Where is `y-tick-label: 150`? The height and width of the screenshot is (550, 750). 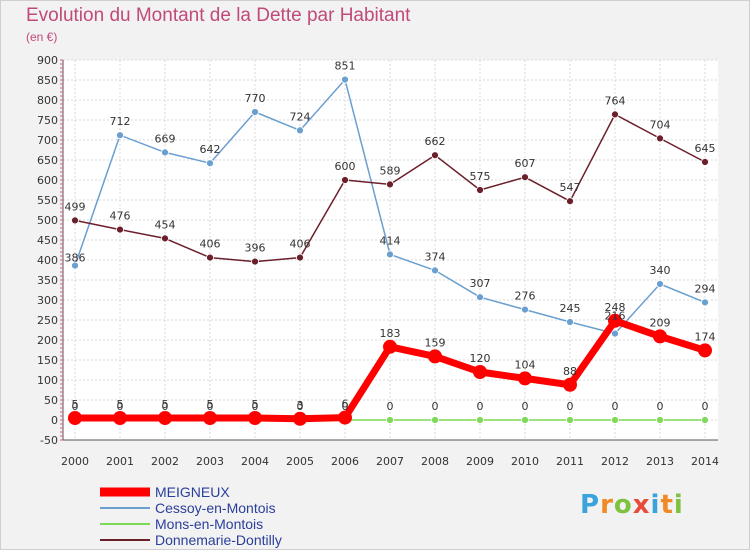
y-tick-label: 150 is located at coordinates (47, 360).